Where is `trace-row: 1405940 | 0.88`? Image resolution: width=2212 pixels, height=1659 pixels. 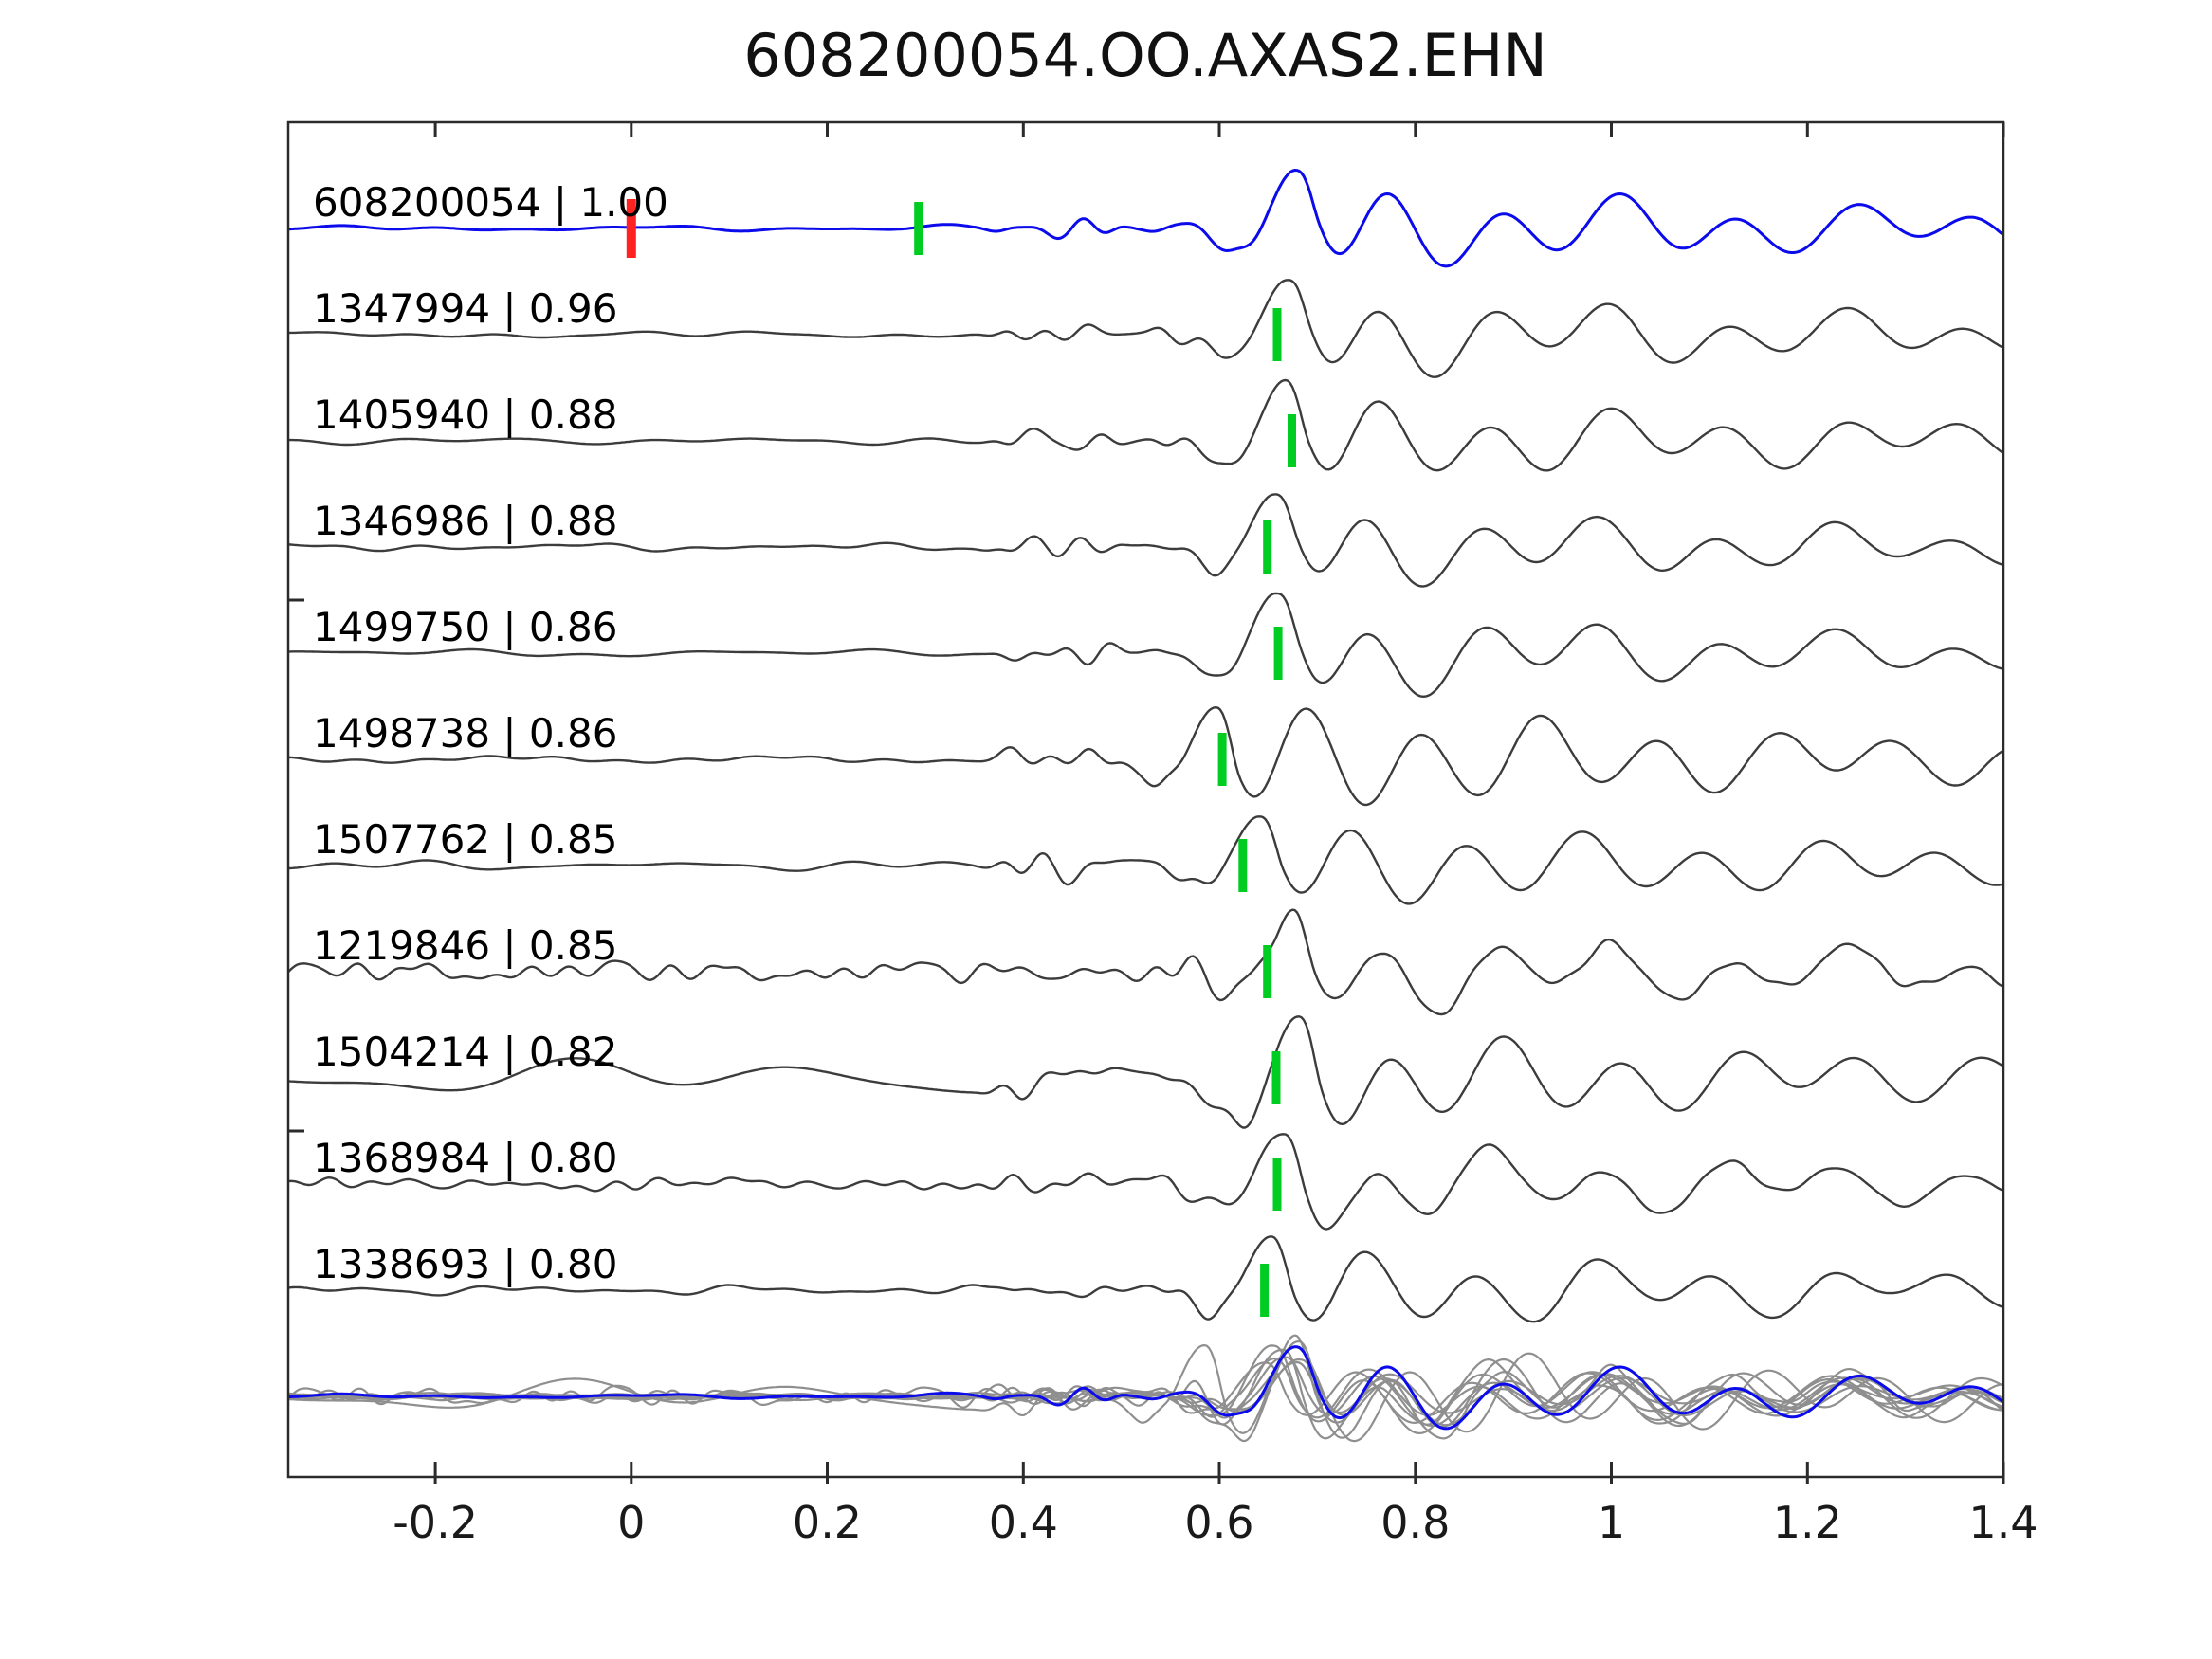 trace-row: 1405940 | 0.88 is located at coordinates (1146, 425).